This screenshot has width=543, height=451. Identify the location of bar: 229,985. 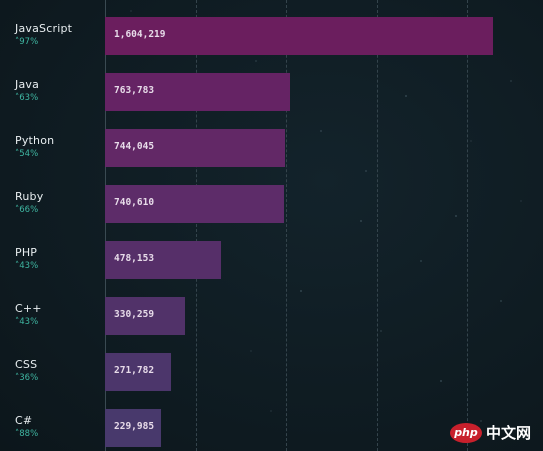
(133, 428).